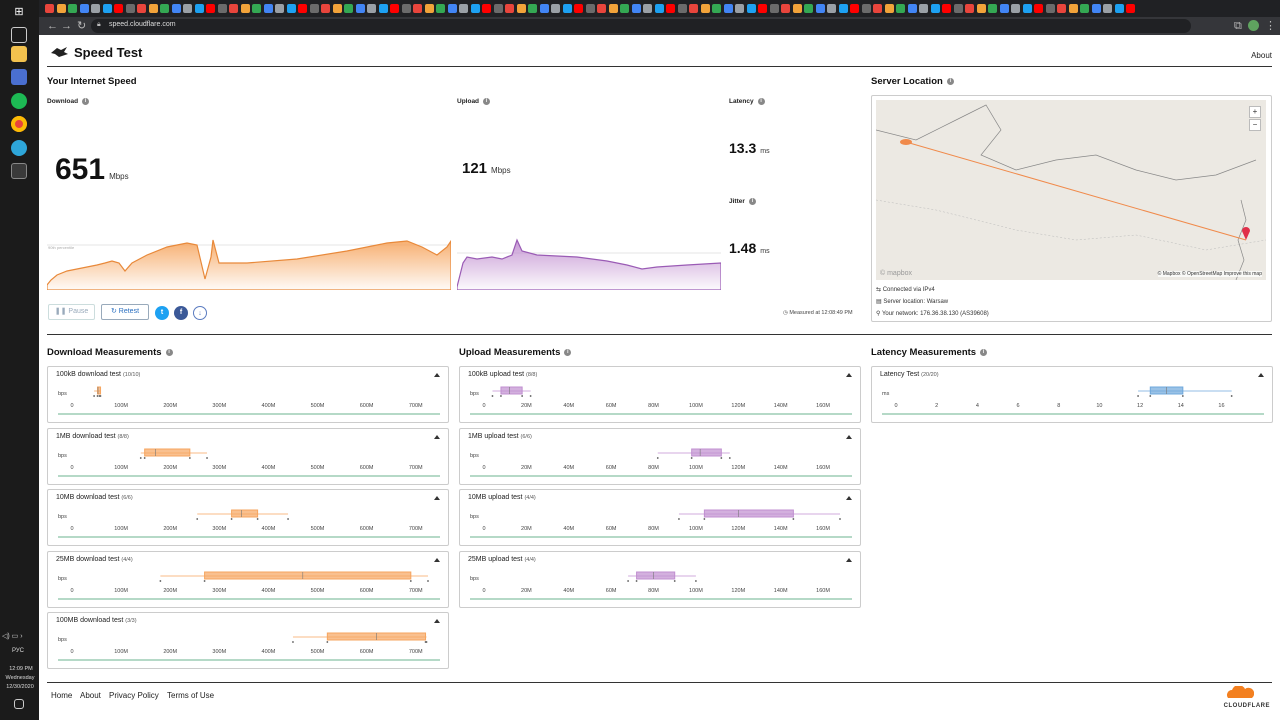 The width and height of the screenshot is (1280, 720). Describe the element at coordinates (19, 148) in the screenshot. I see `telegram-icon` at that location.